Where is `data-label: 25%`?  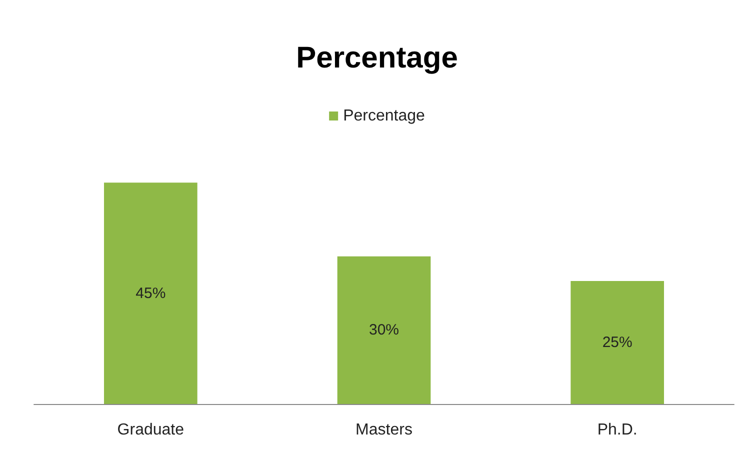
data-label: 25% is located at coordinates (617, 342).